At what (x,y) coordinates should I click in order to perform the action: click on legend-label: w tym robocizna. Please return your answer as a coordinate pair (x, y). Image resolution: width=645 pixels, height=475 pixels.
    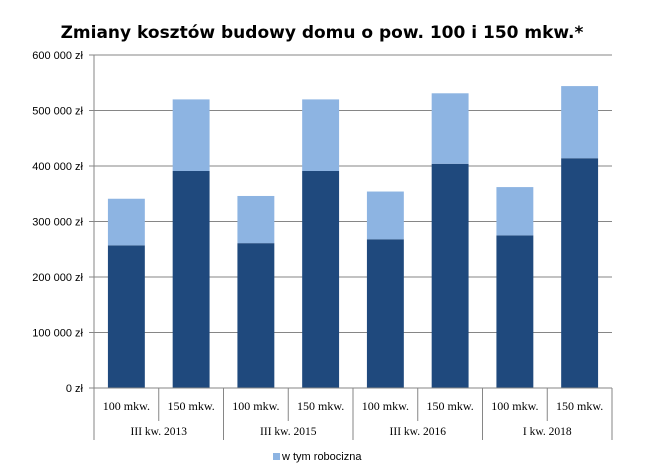
    Looking at the image, I should click on (321, 457).